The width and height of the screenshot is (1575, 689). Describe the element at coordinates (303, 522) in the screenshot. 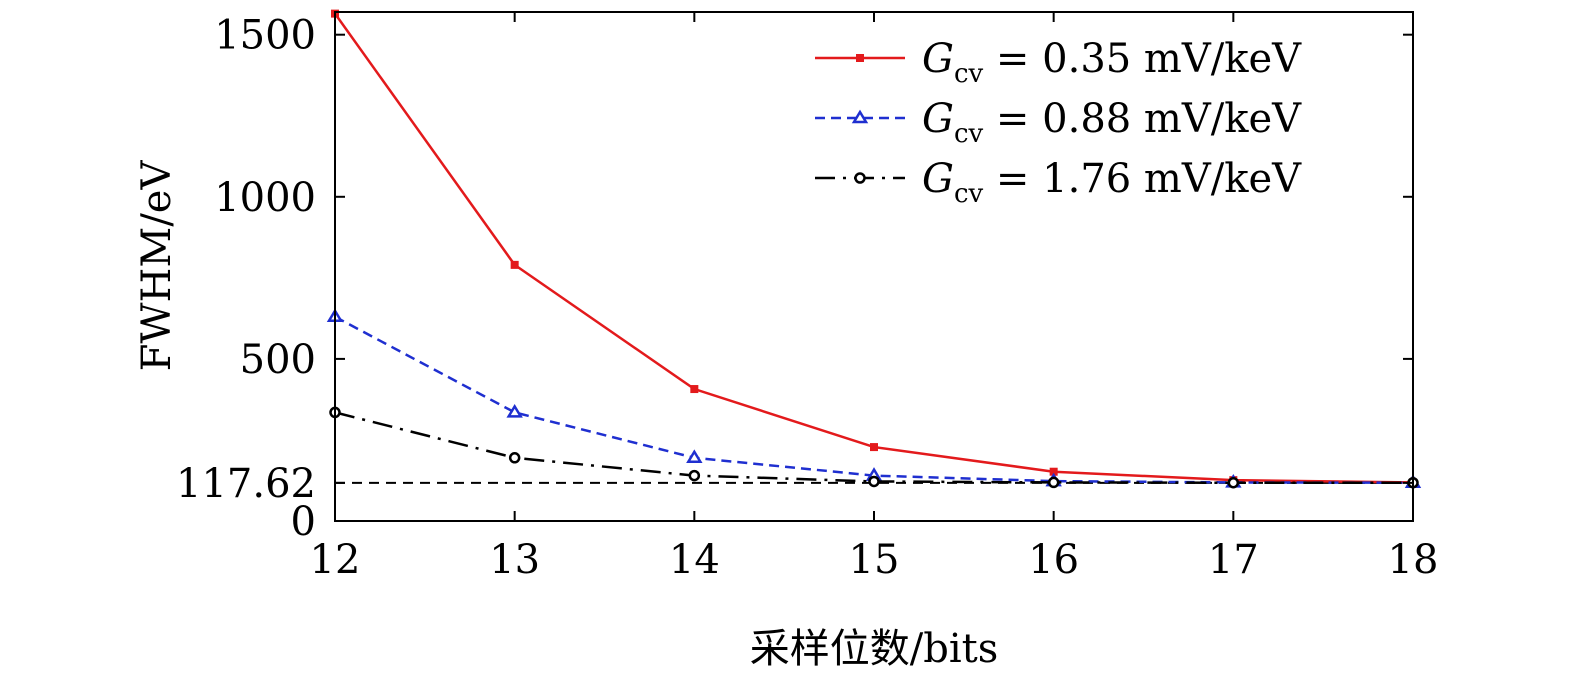

I see `y-tick-label: 0` at that location.